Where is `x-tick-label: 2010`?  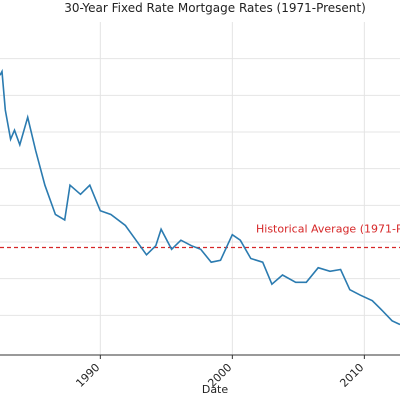
x-tick-label: 2010 is located at coordinates (351, 375).